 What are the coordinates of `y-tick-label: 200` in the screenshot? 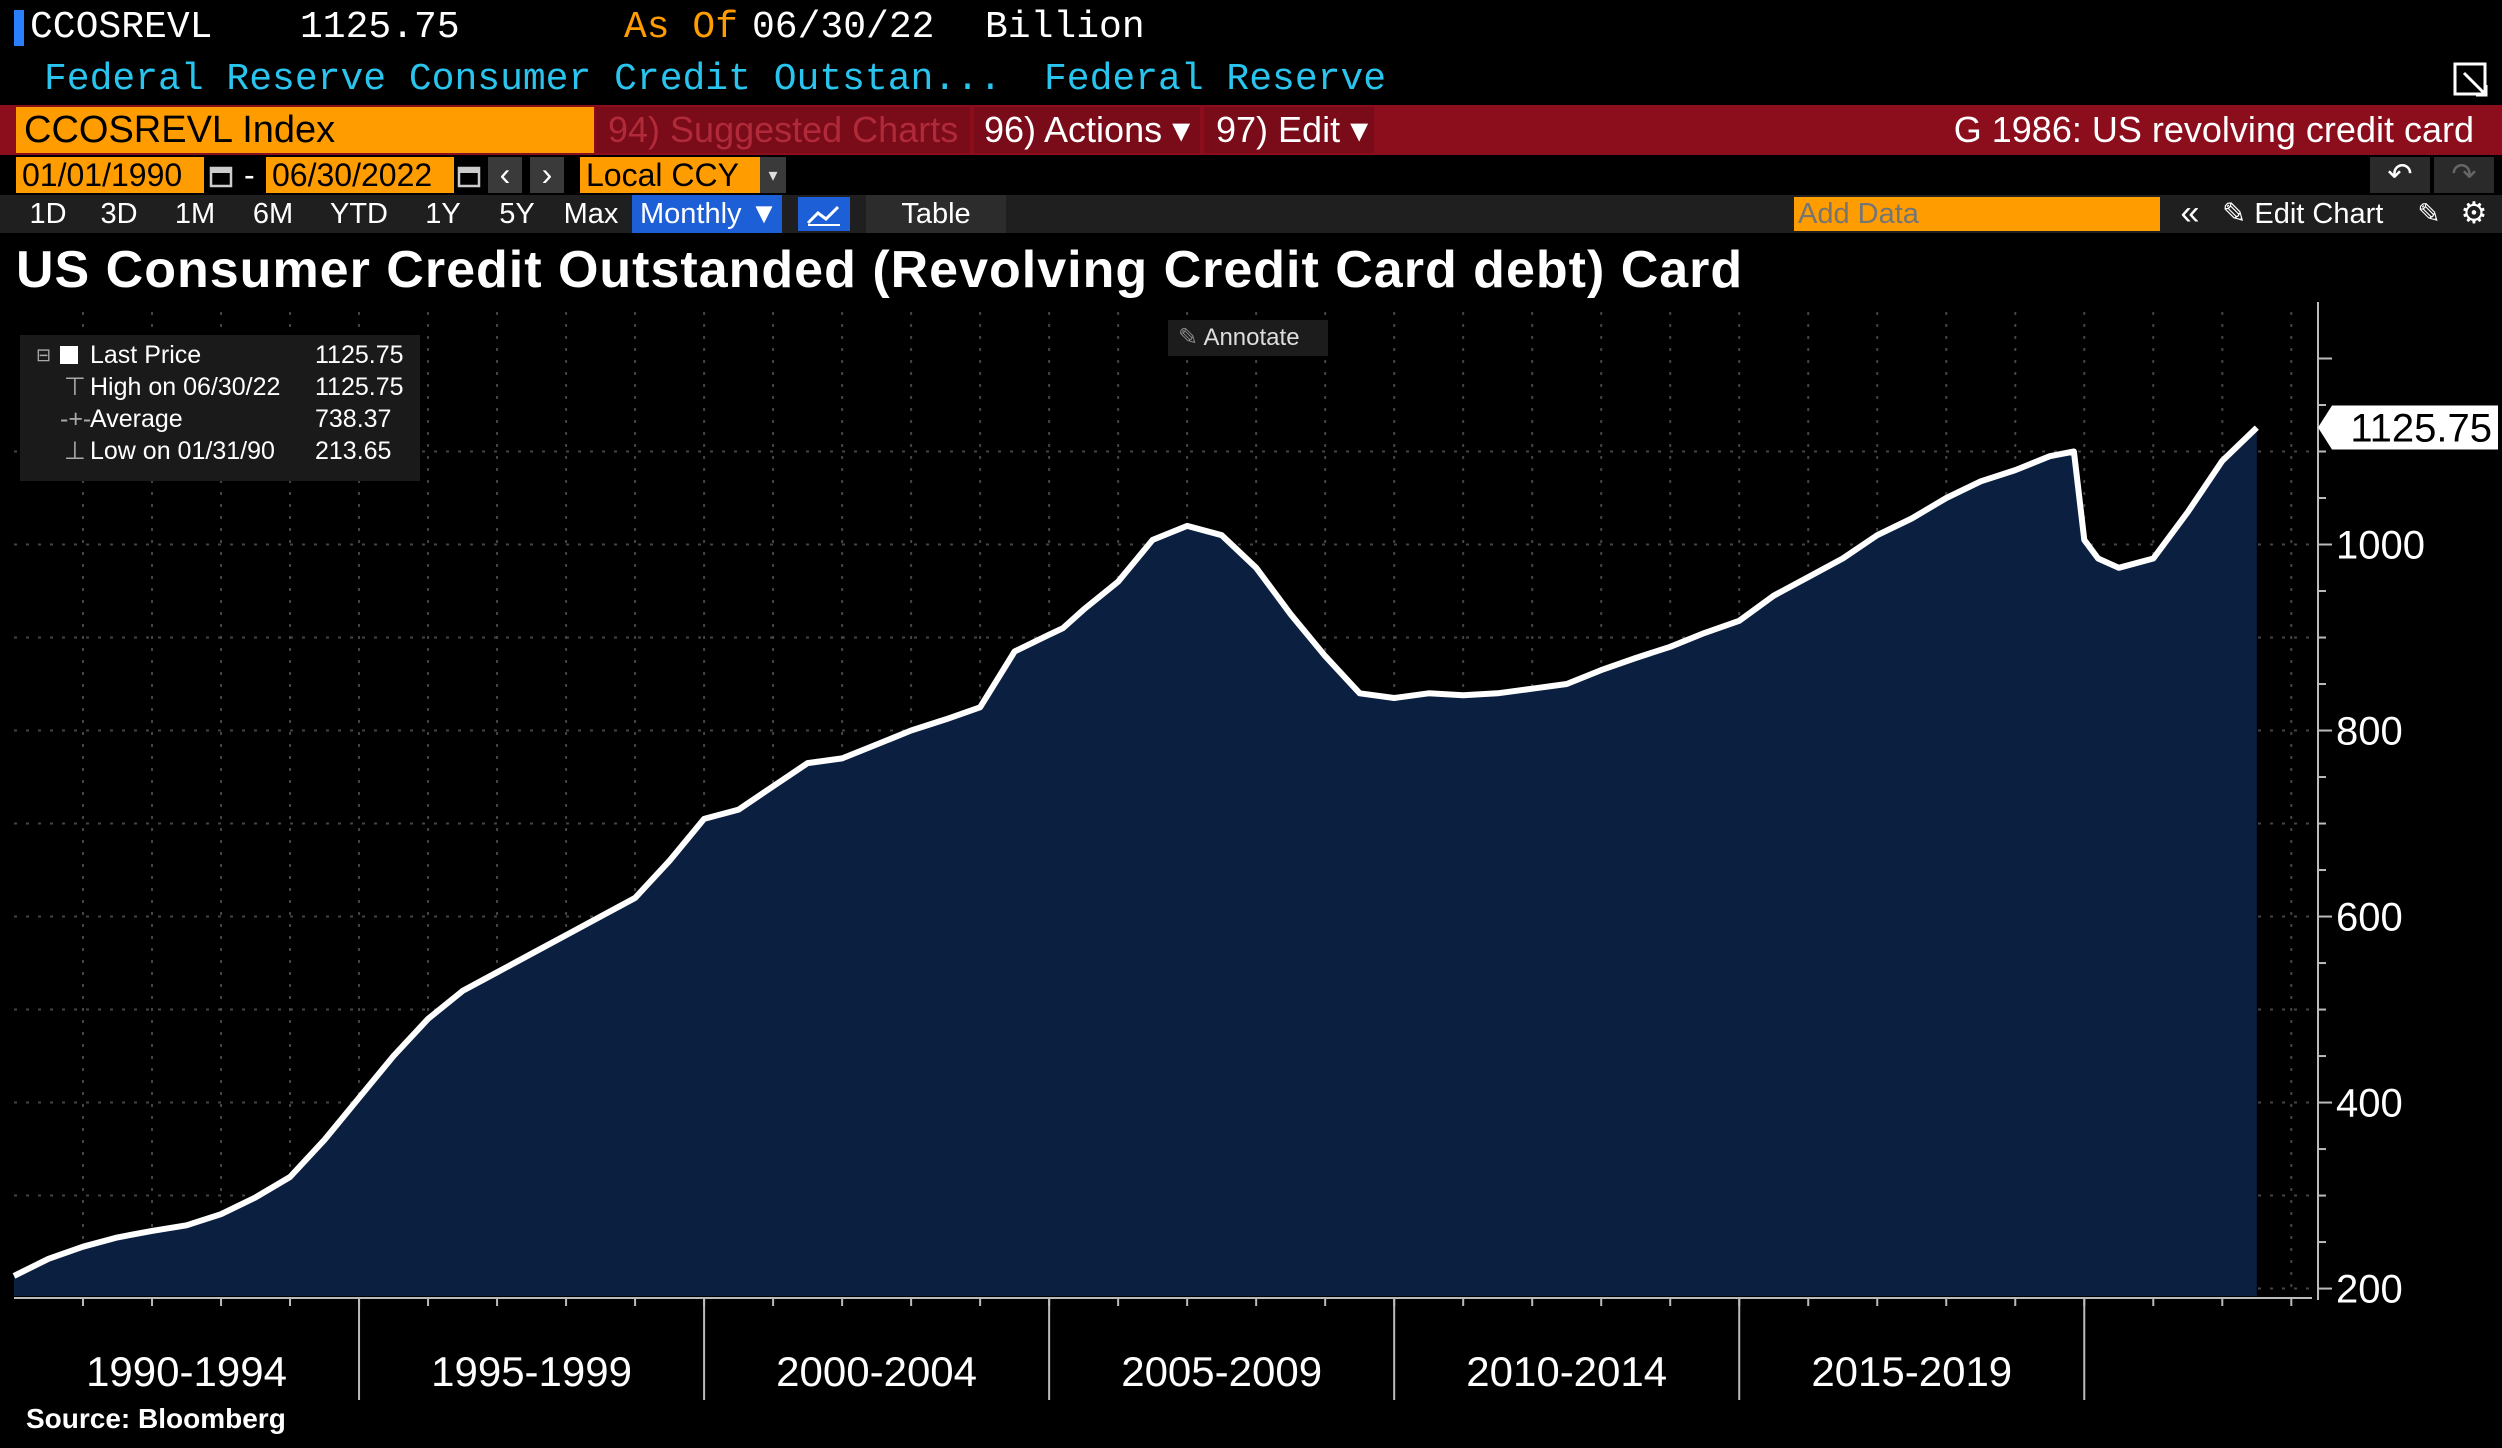 It's located at (2369, 1290).